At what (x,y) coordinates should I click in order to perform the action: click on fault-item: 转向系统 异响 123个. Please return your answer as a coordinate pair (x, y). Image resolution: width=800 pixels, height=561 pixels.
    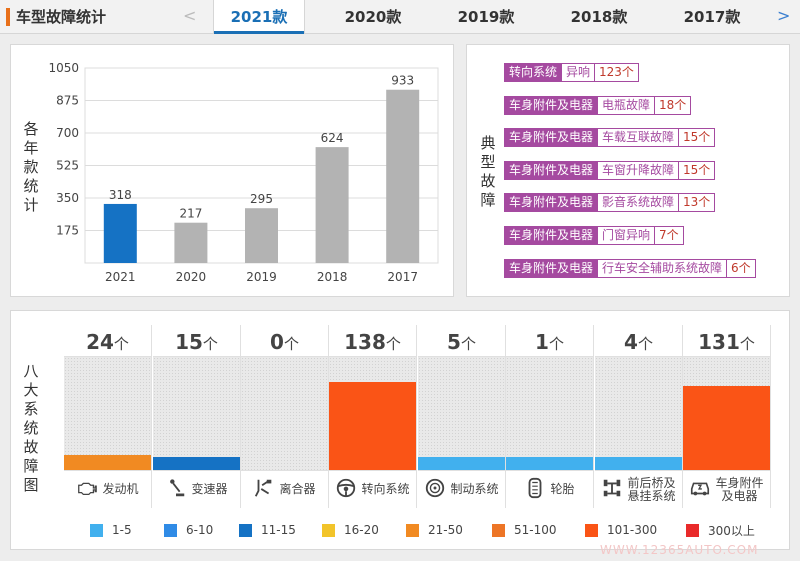
    Looking at the image, I should click on (571, 72).